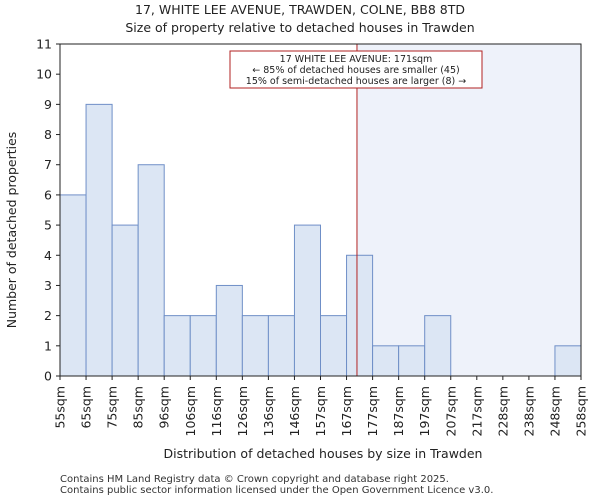 This screenshot has width=600, height=500. What do you see at coordinates (11, 230) in the screenshot?
I see `y-axis-label: Number of detached properties` at bounding box center [11, 230].